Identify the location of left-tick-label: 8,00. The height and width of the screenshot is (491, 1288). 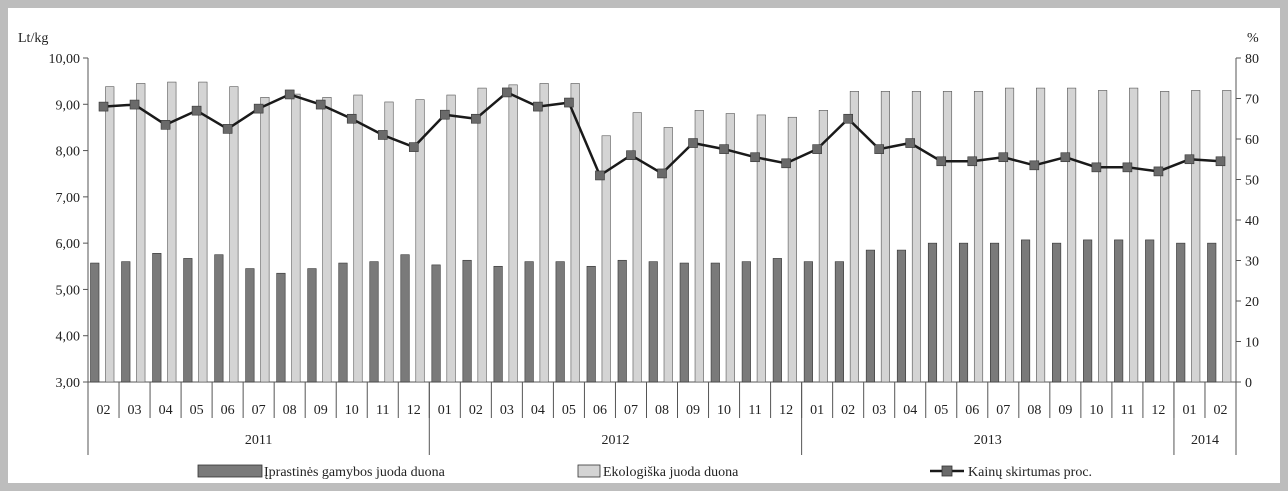
(68, 152).